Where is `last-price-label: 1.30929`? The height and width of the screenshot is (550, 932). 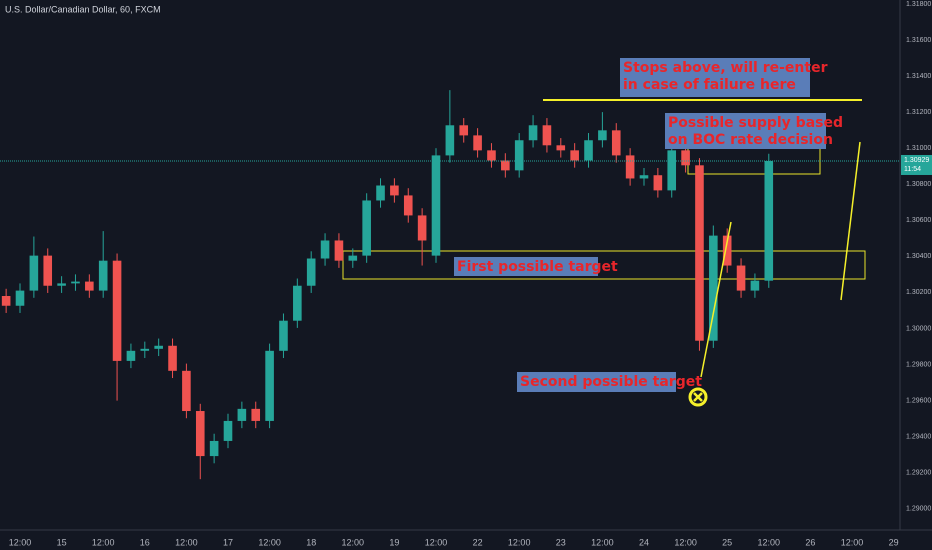
last-price-label: 1.30929 is located at coordinates (916, 160).